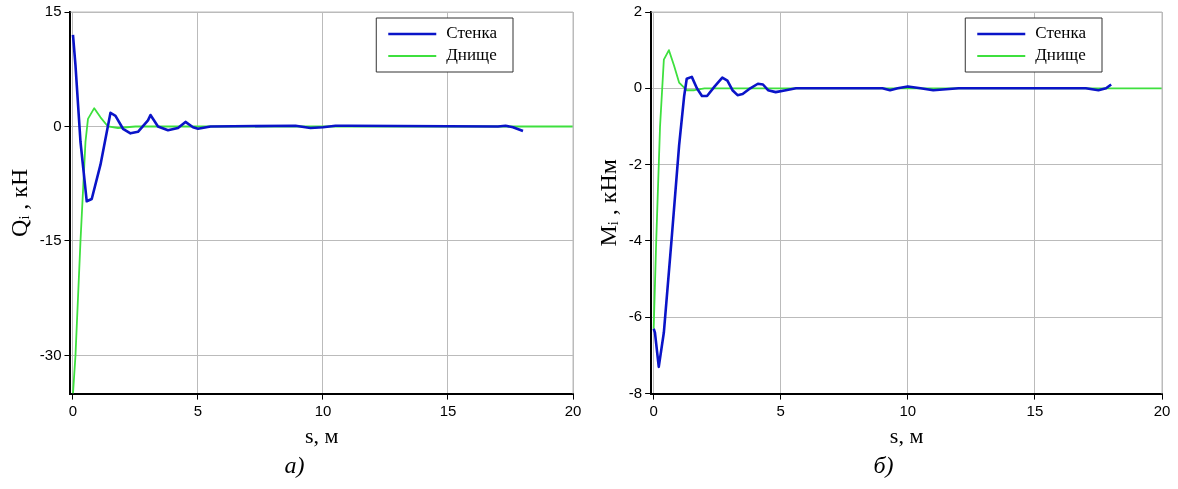 The image size is (1178, 489). Describe the element at coordinates (635, 392) in the screenshot. I see `y-tick-label: -8` at that location.